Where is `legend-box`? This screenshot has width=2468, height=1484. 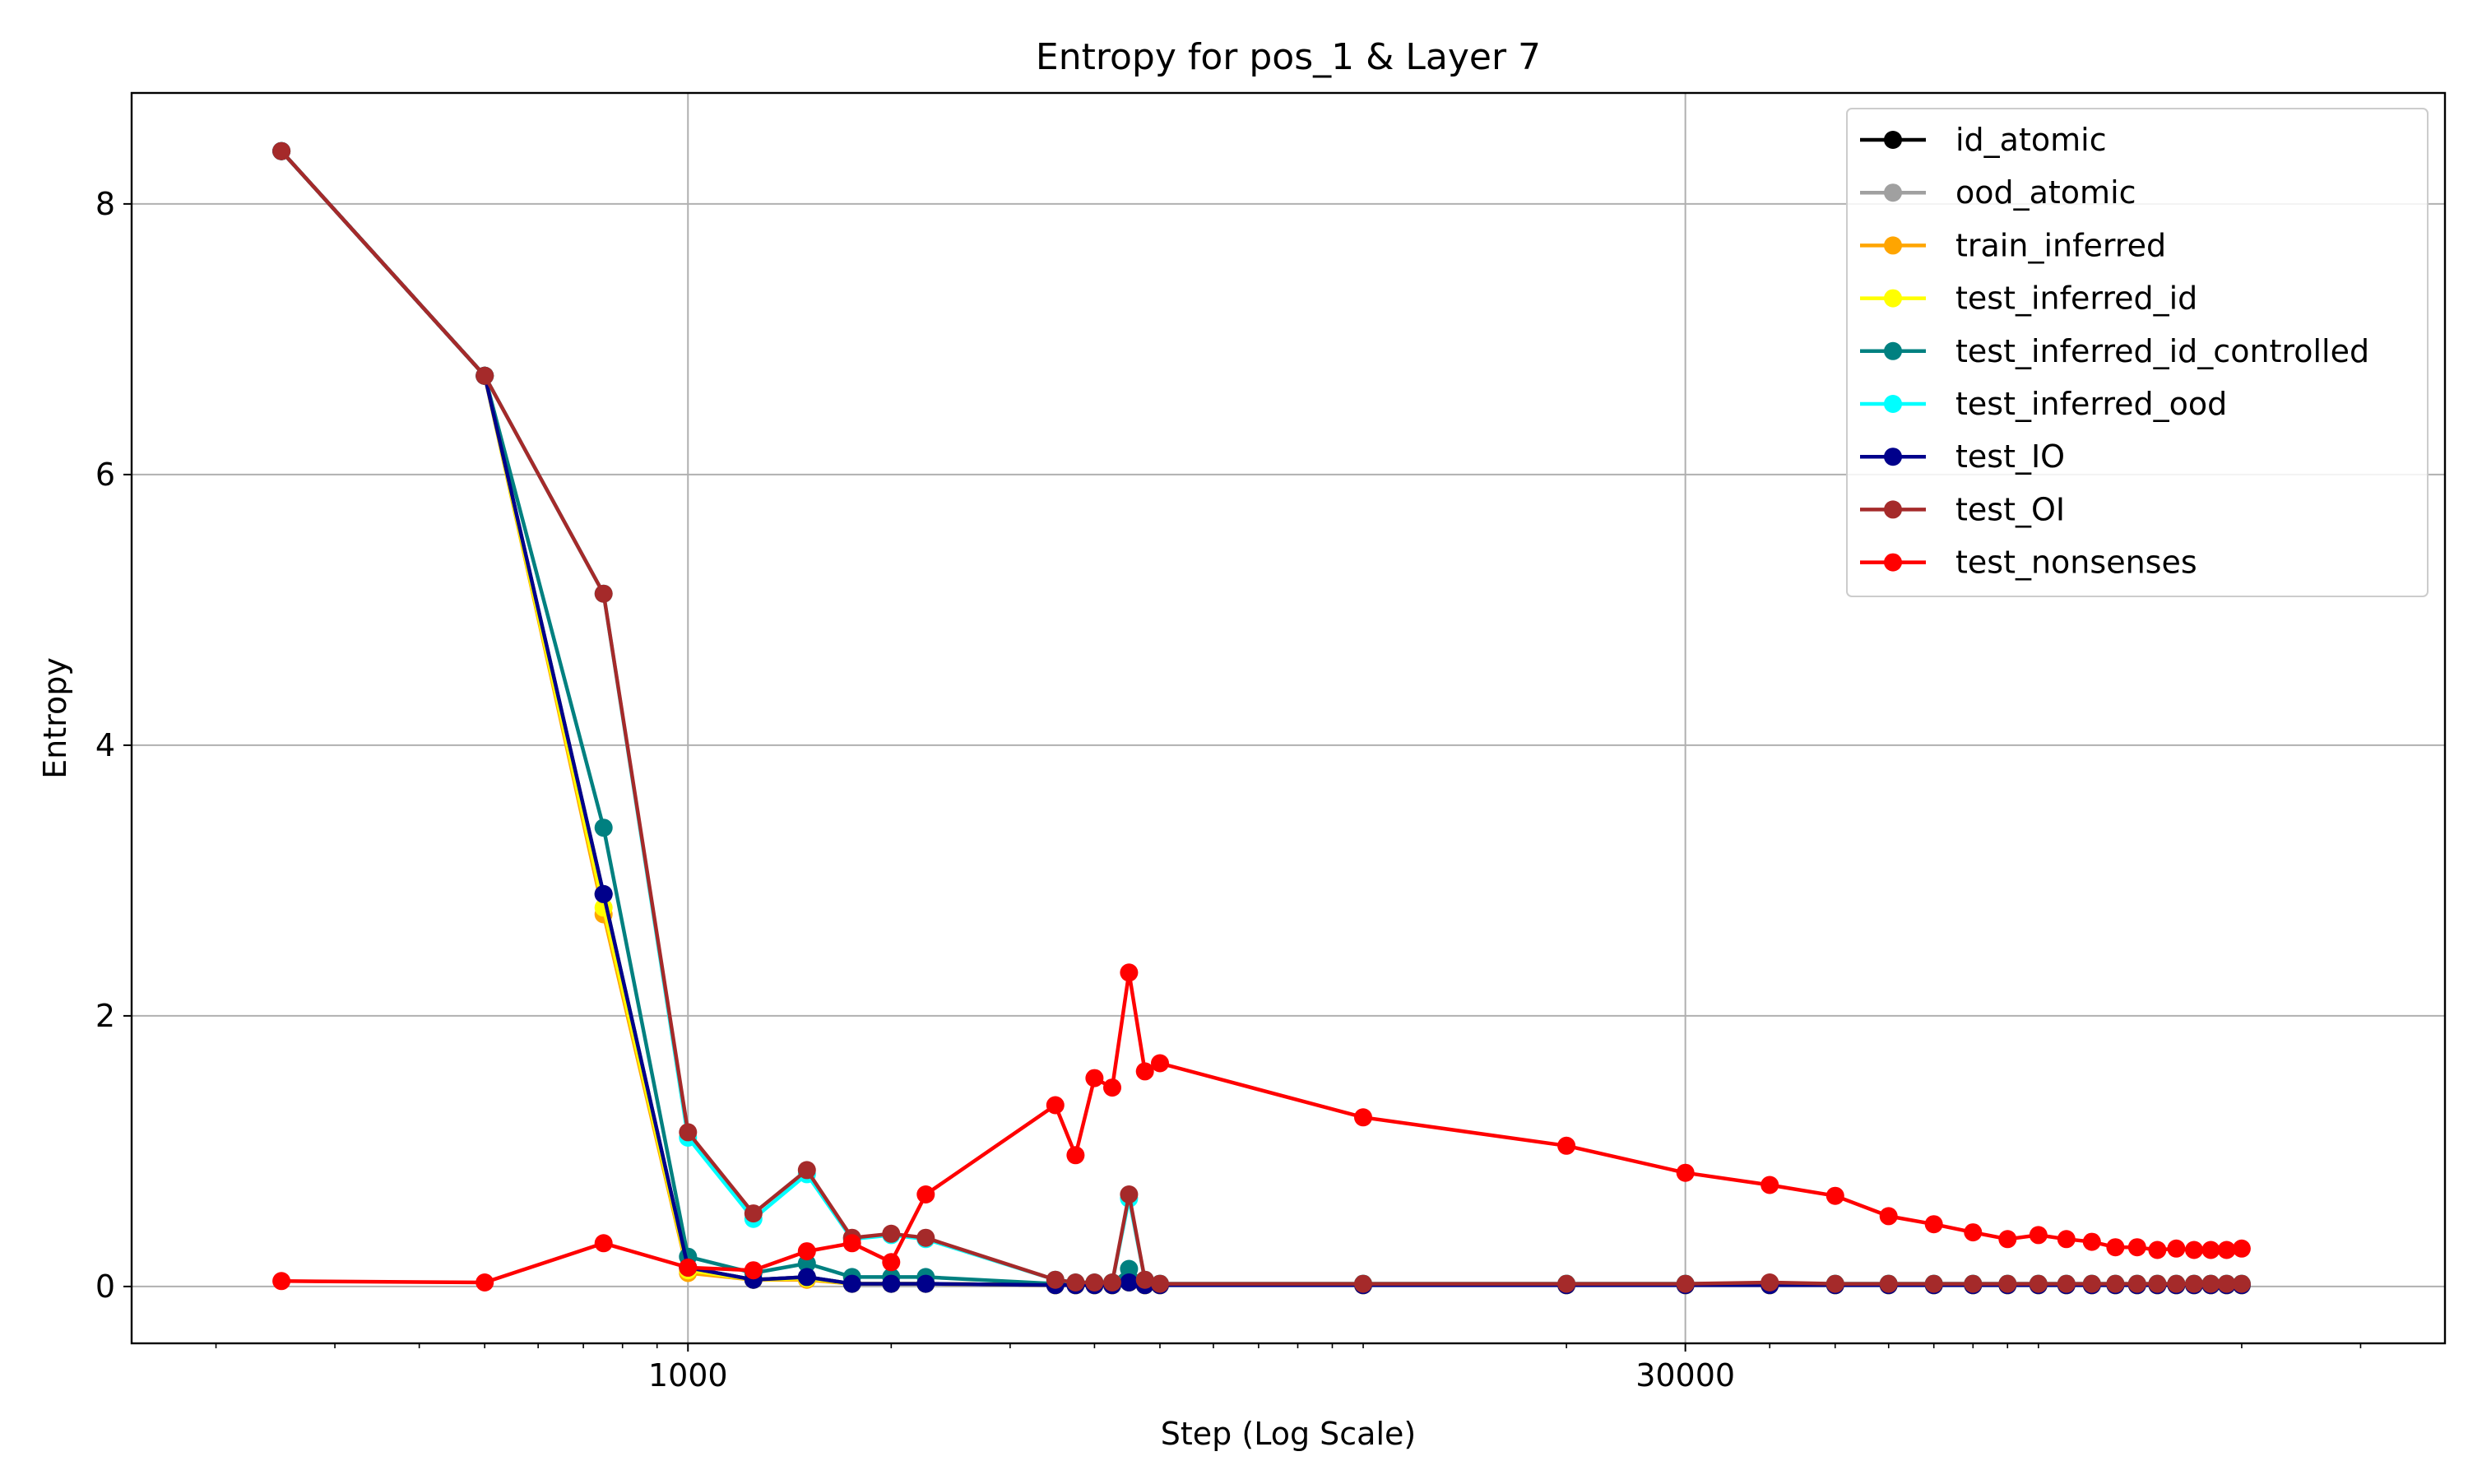
legend-box is located at coordinates (2137, 352).